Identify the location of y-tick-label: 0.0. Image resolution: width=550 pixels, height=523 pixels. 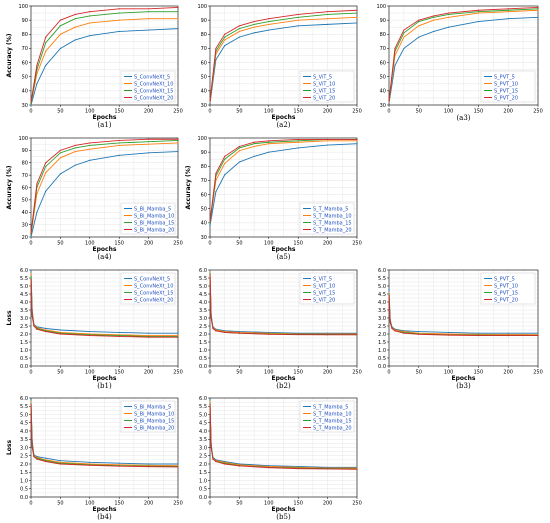
(382, 367).